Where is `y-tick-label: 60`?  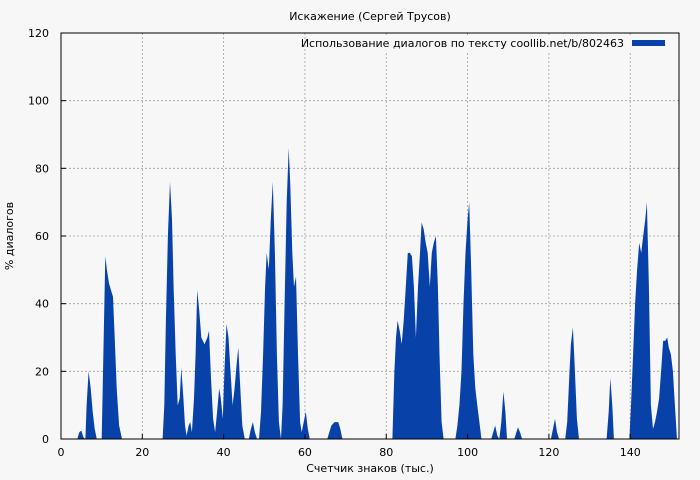
y-tick-label: 60 is located at coordinates (42, 236).